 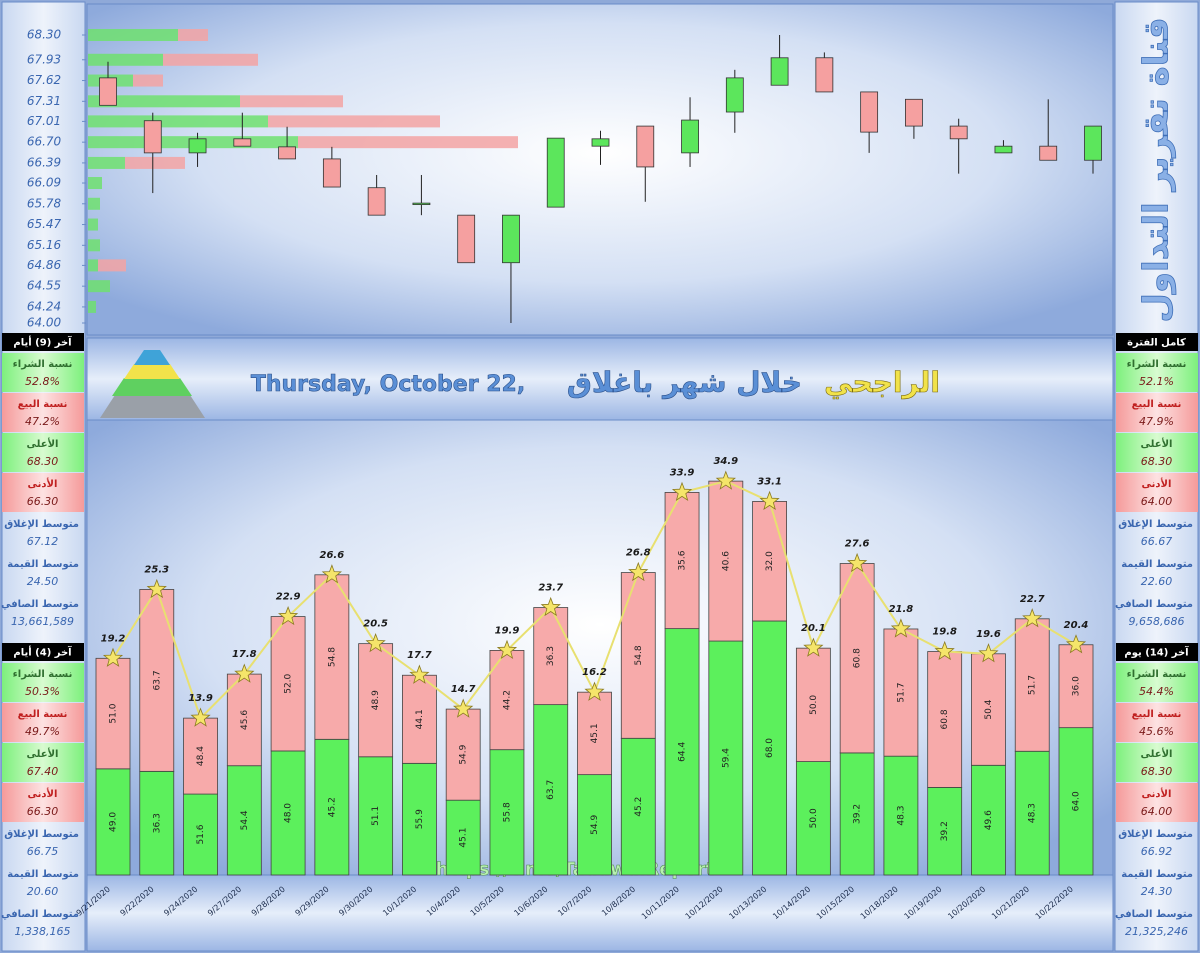 What do you see at coordinates (43, 541) in the screenshot?
I see `stat-value: 67.12` at bounding box center [43, 541].